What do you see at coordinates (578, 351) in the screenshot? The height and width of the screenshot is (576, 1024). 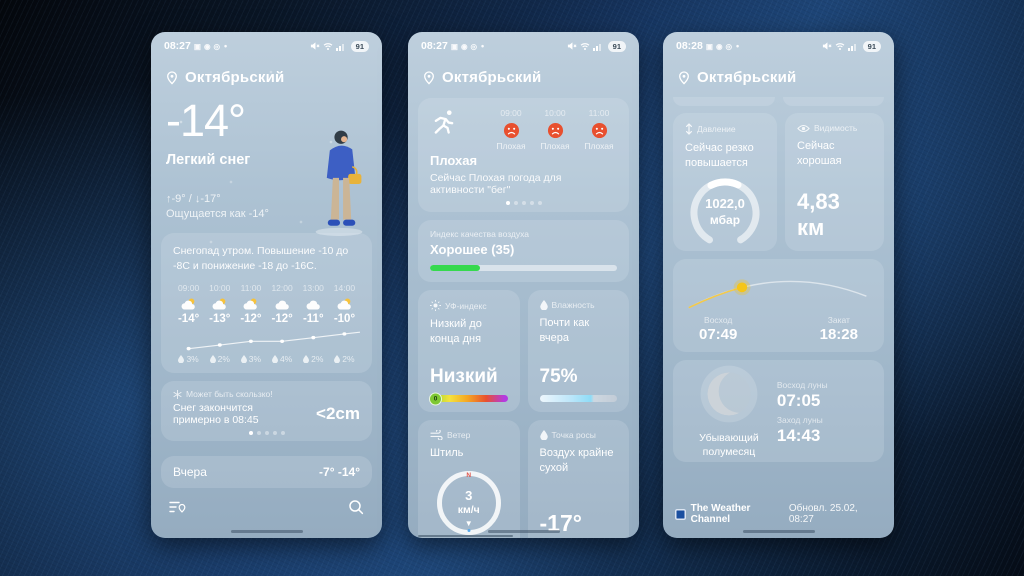 I see `humidity-card: Влажность Почти как вчера 75%` at bounding box center [578, 351].